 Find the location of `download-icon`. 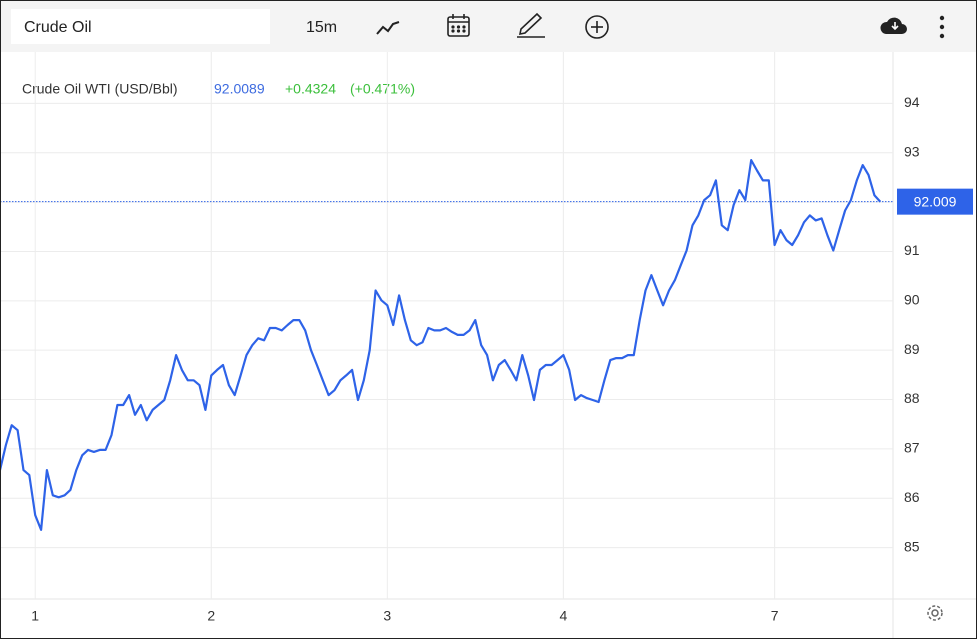

download-icon is located at coordinates (893, 25).